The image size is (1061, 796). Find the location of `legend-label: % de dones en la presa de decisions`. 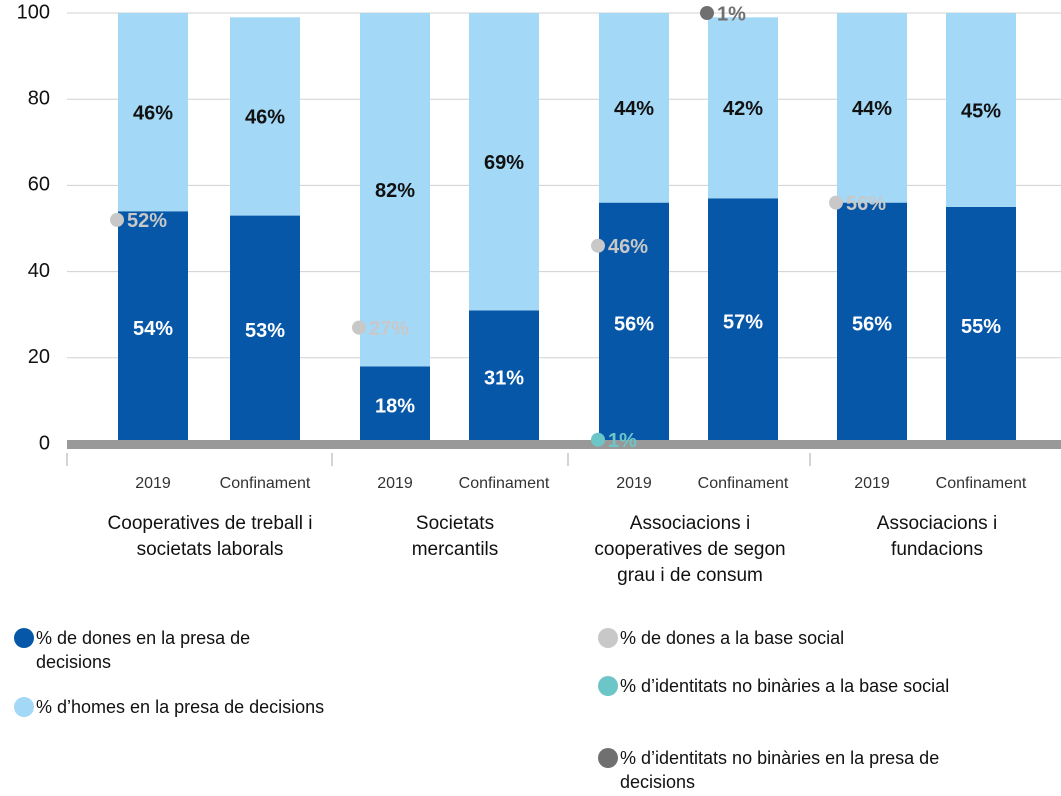

legend-label: % de dones en la presa de decisions is located at coordinates (143, 650).